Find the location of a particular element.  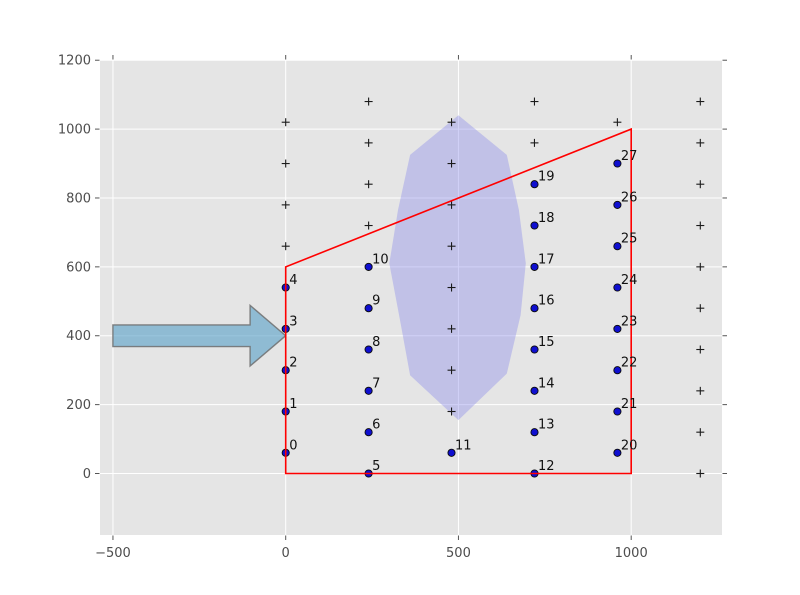

data-point-label: 1 is located at coordinates (293, 404).